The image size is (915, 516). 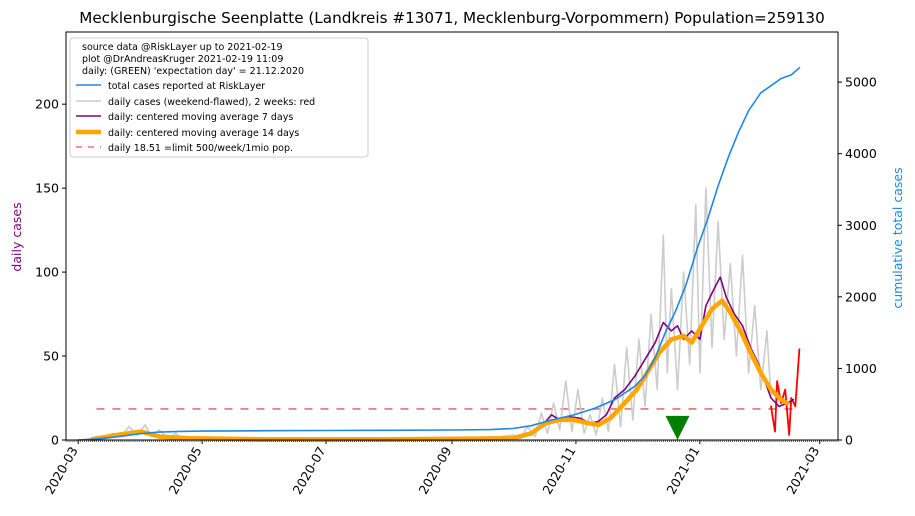 I want to click on legend-label-limit: daily 18.51 =limit 500/week/1mio pop., so click(x=200, y=148).